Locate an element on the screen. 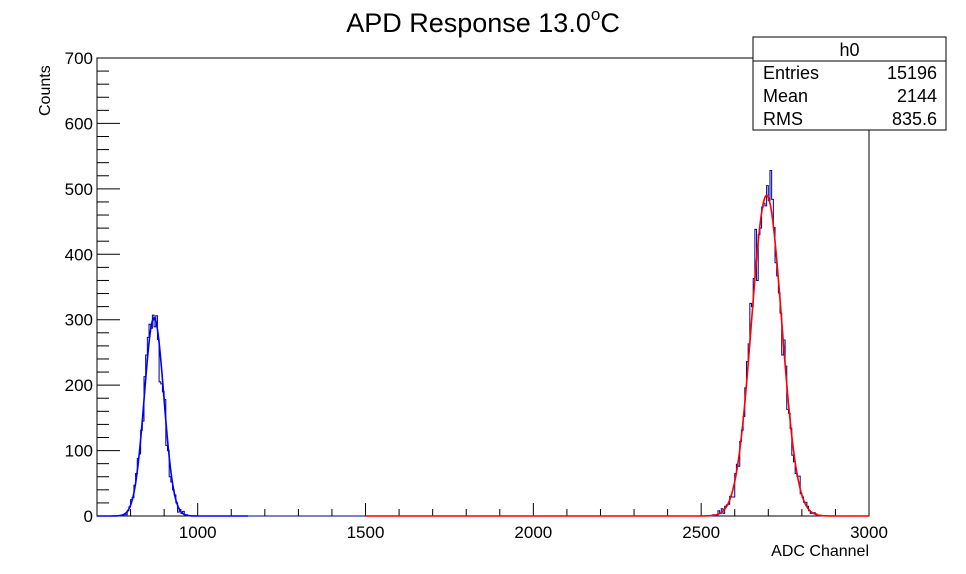 The width and height of the screenshot is (966, 574). x-tick-label: 2000 is located at coordinates (533, 532).